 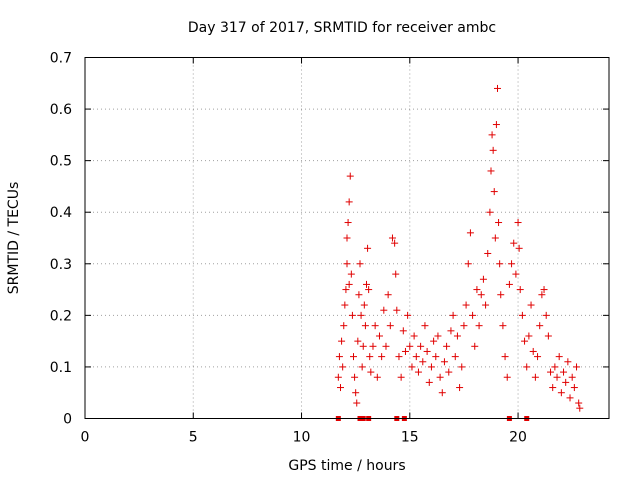 What do you see at coordinates (410, 438) in the screenshot?
I see `x-tick-label: 15` at bounding box center [410, 438].